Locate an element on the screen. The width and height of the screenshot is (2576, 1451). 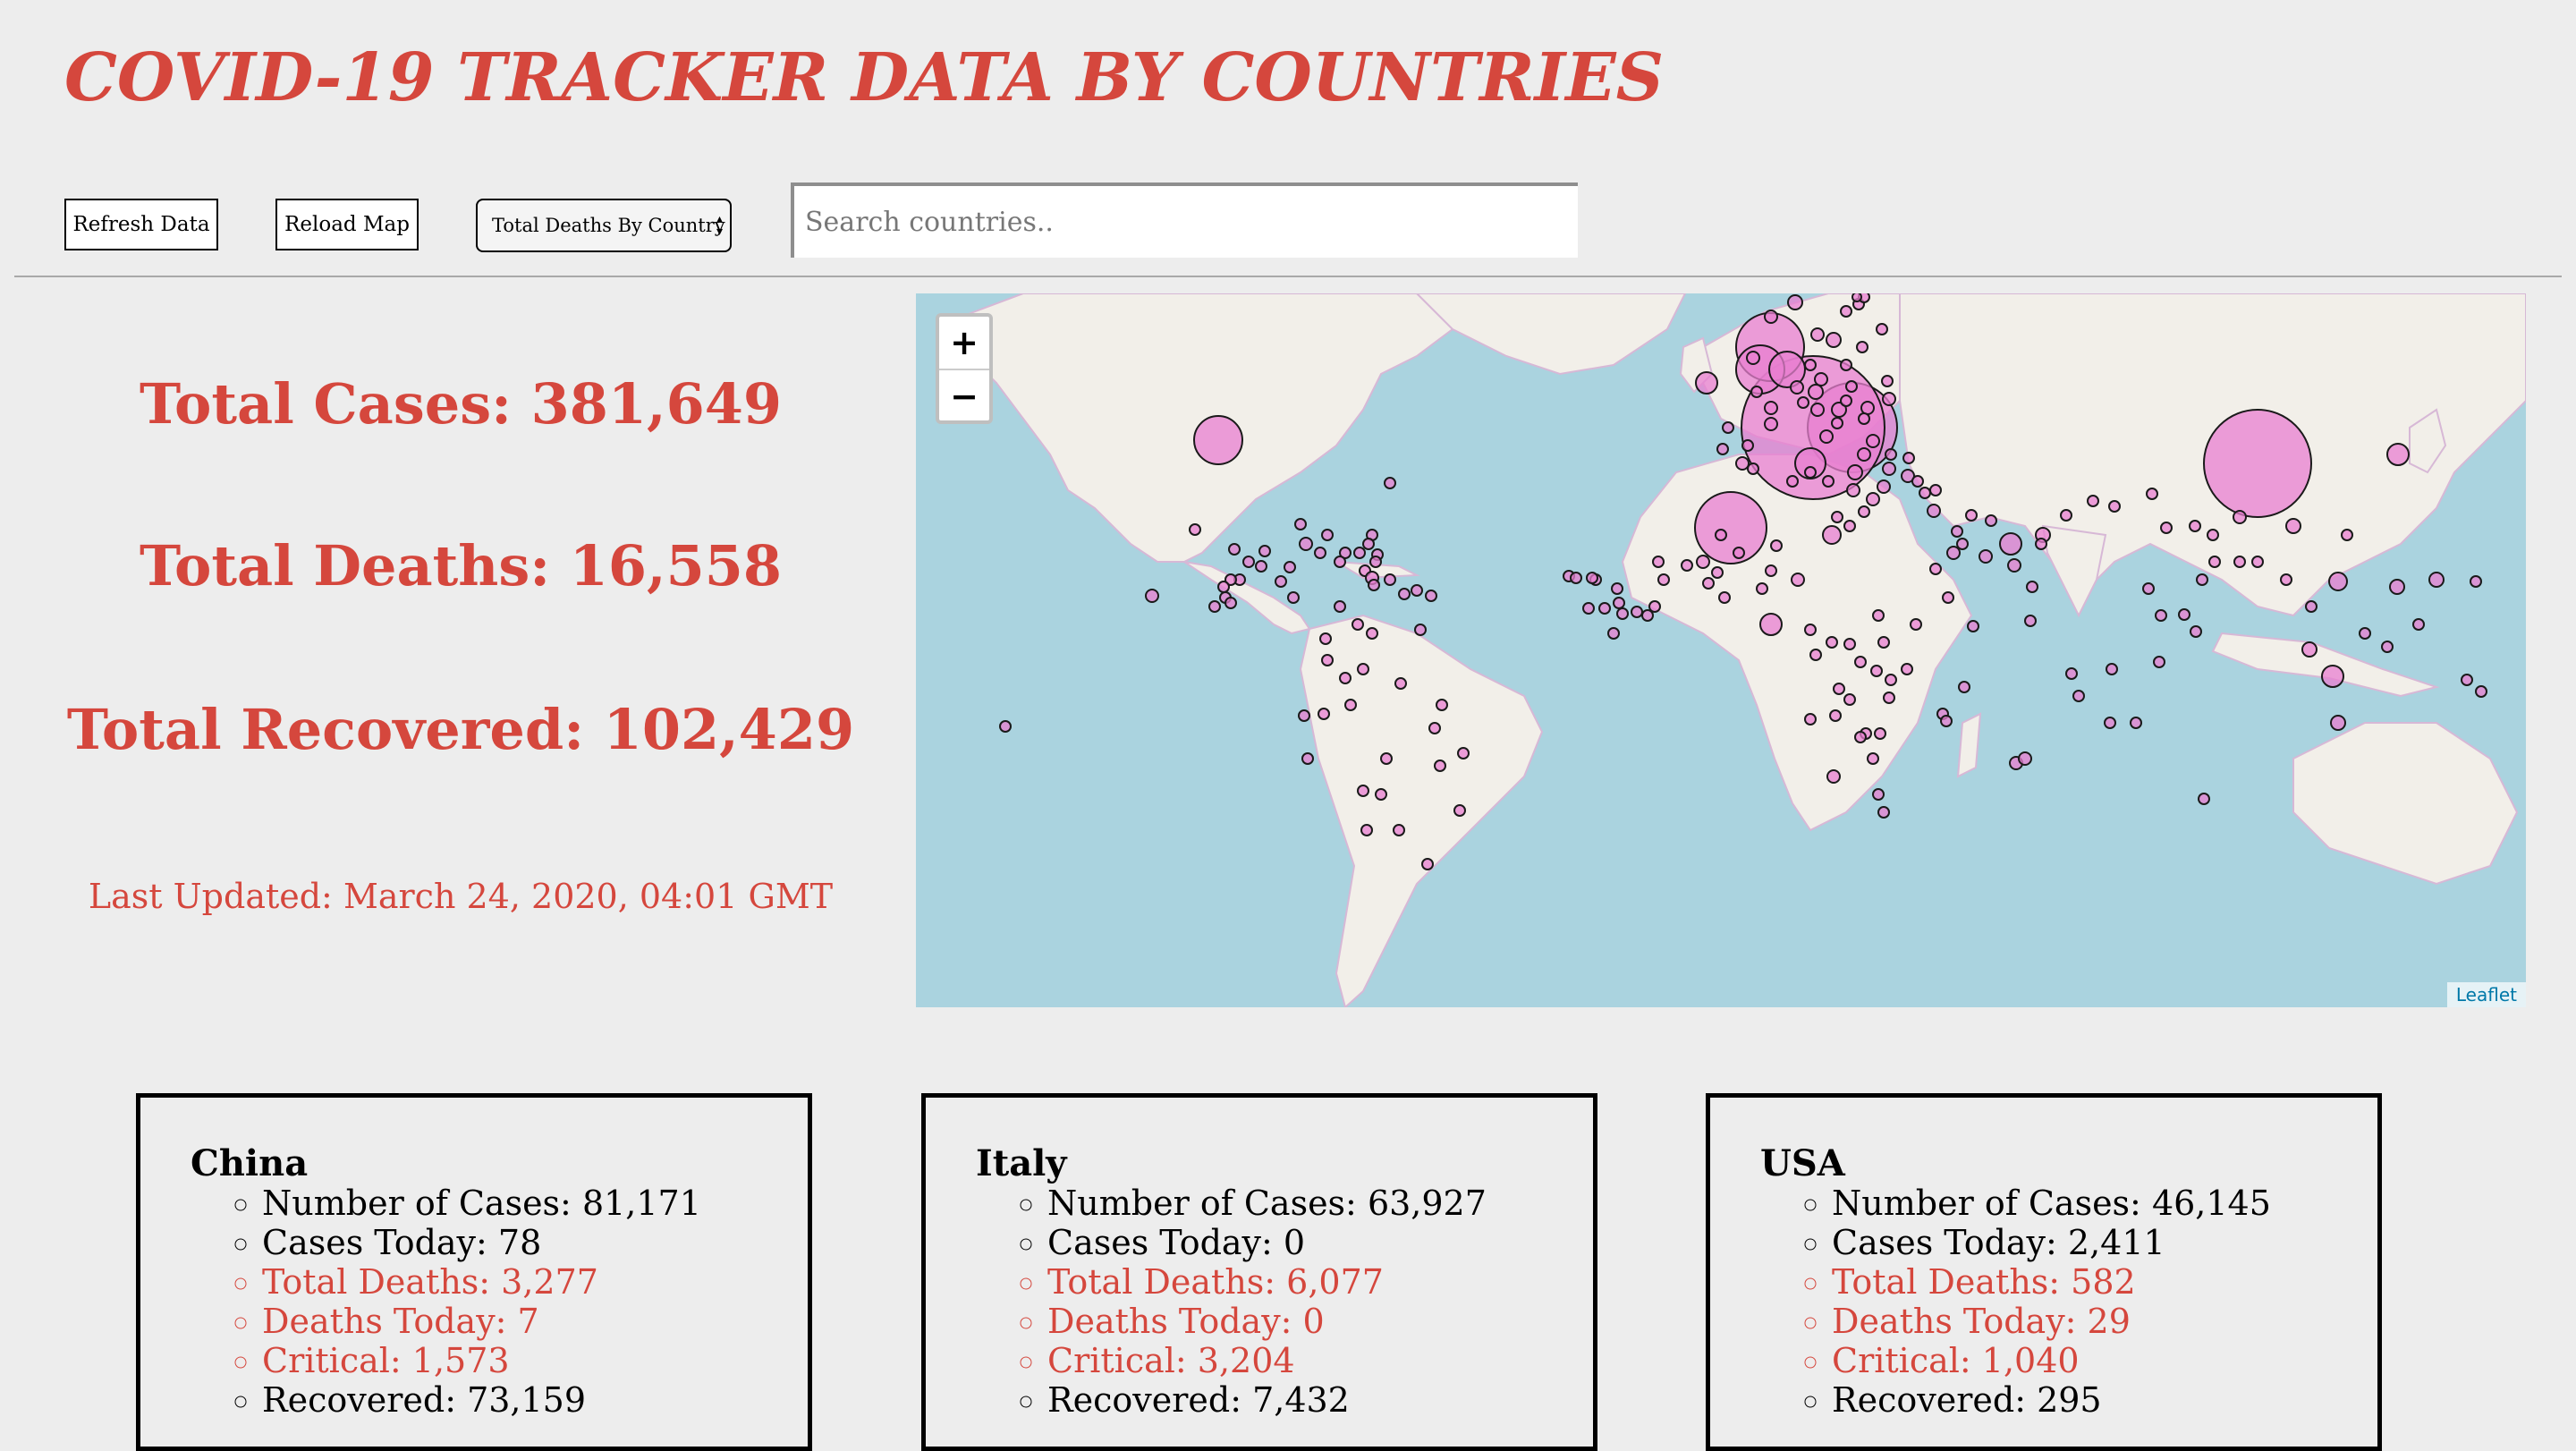
zoom-in-button: + is located at coordinates (964, 343).